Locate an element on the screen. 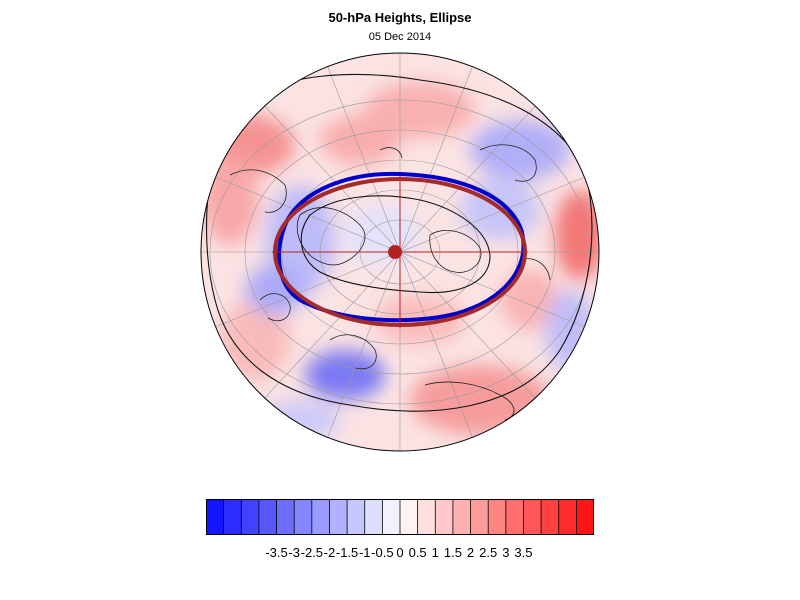 Image resolution: width=800 pixels, height=600 pixels. vortex-edge-contour is located at coordinates (401, 247).